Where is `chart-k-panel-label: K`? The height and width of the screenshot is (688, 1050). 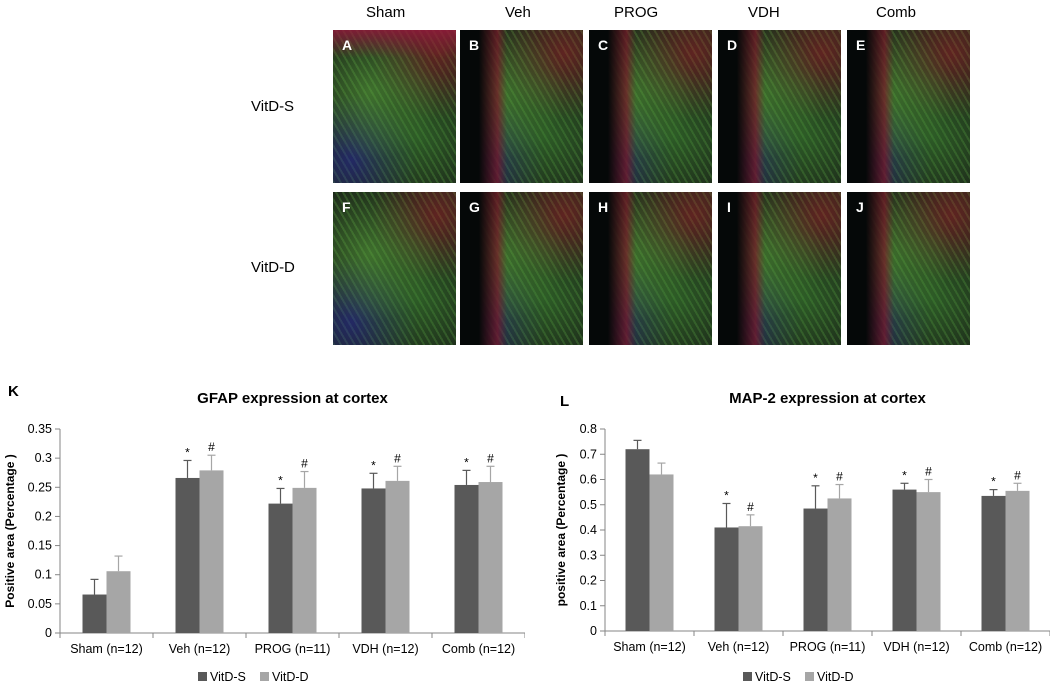 chart-k-panel-label: K is located at coordinates (13, 391).